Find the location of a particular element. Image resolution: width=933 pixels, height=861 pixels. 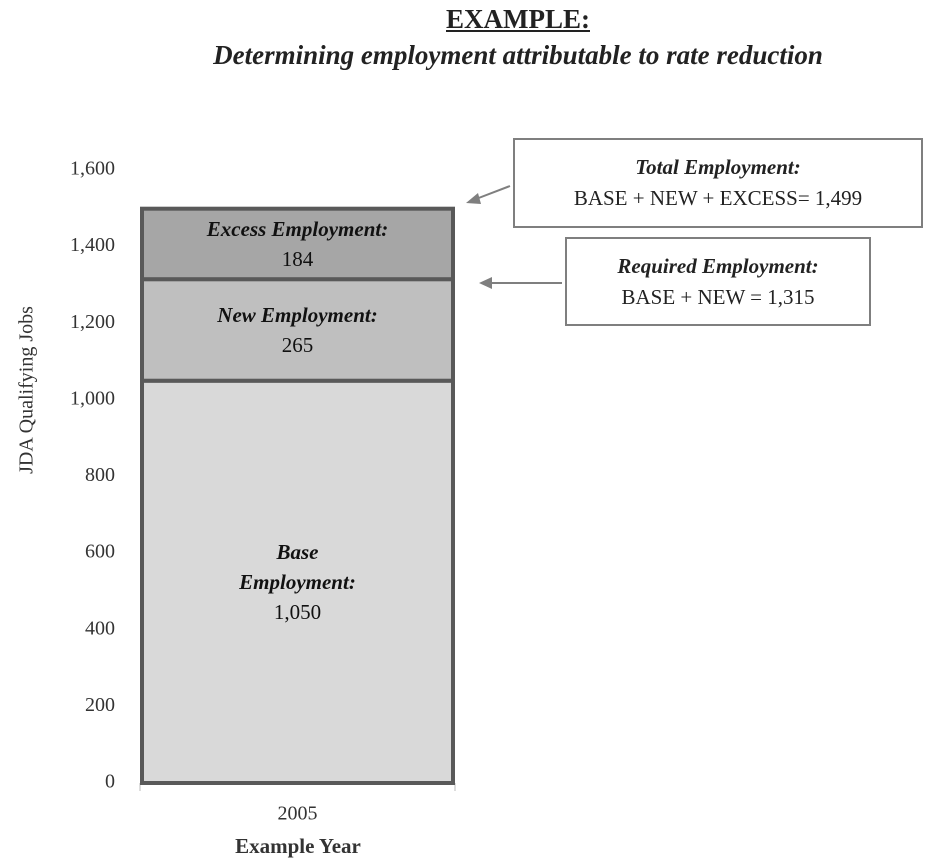

y-tick-label: 1,200 is located at coordinates (92, 322).